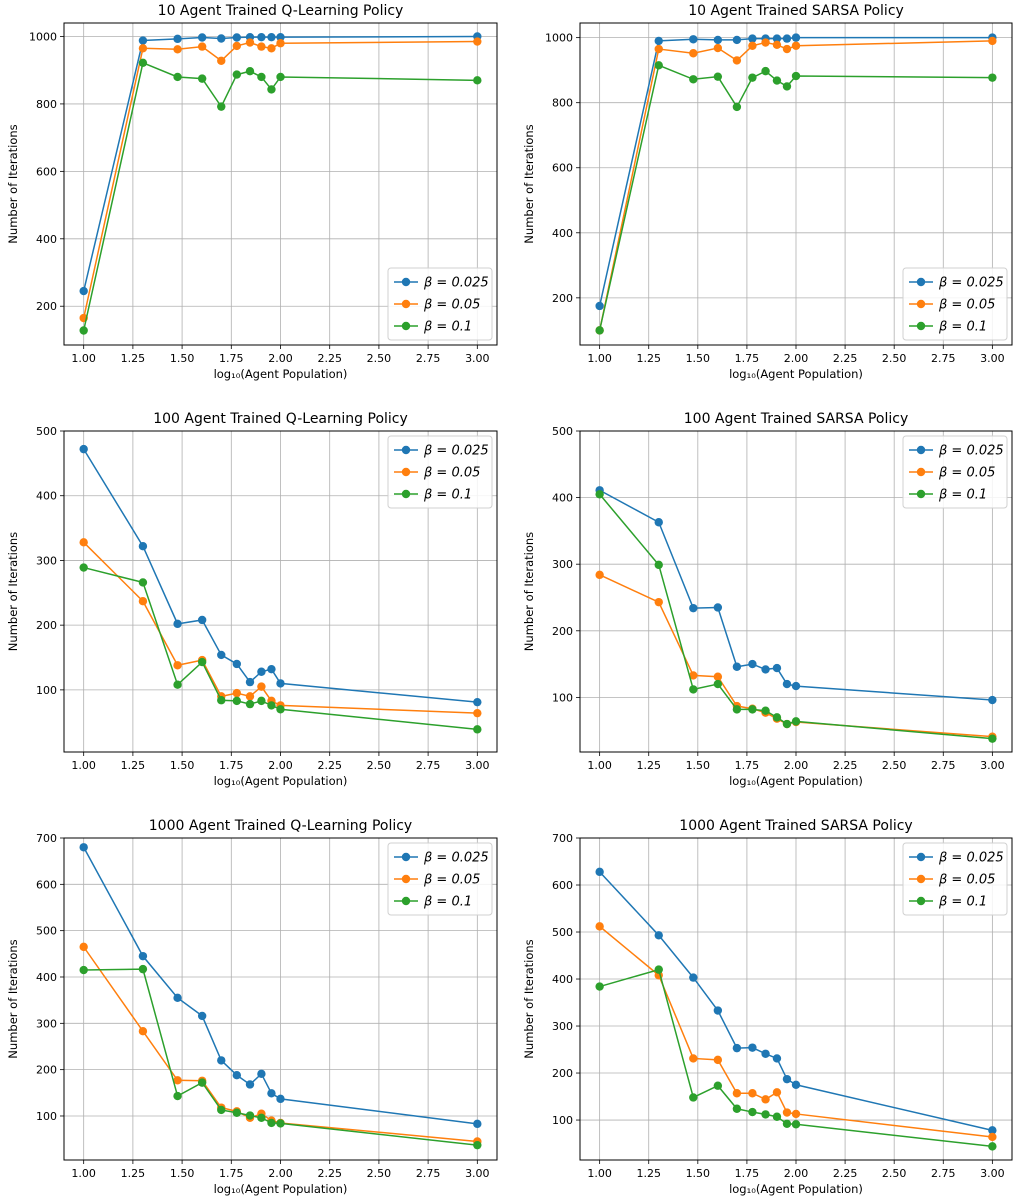 This screenshot has height=1200, width=1020. I want to click on y-tick-label: 100, so click(46, 1116).